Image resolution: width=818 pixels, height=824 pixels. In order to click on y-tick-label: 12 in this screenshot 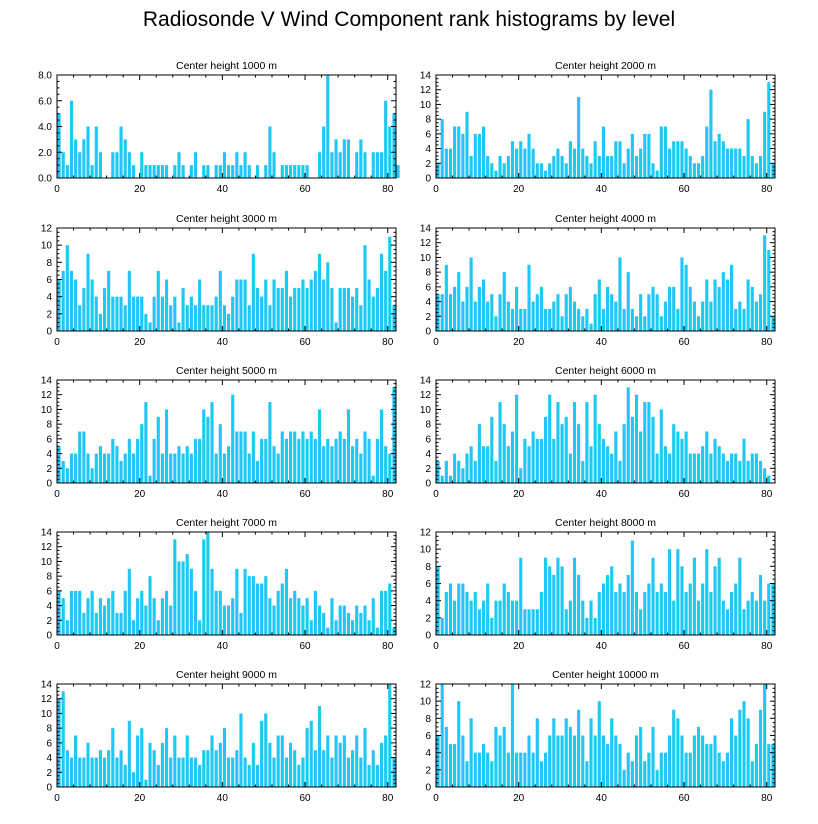, I will do `click(47, 395)`.